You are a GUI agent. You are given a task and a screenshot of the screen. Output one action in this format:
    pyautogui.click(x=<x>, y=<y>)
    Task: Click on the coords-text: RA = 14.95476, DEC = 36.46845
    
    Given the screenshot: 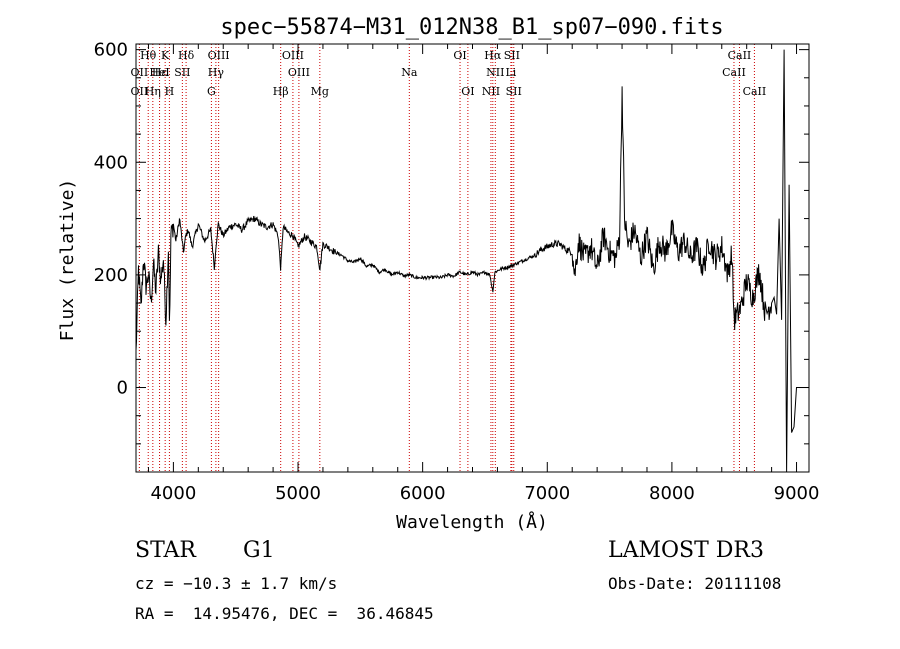 What is the action you would take?
    pyautogui.click(x=284, y=613)
    